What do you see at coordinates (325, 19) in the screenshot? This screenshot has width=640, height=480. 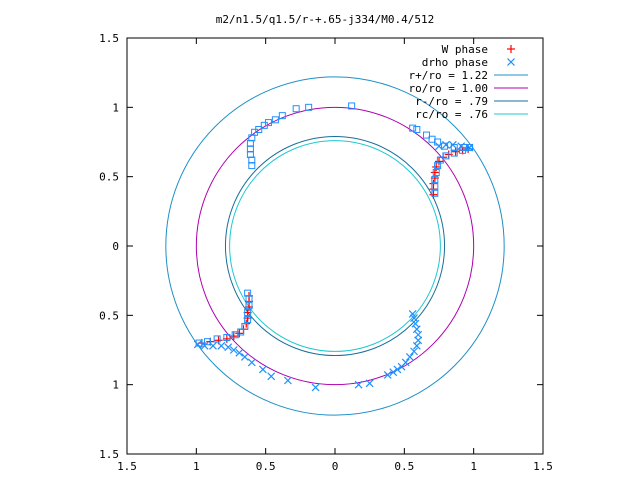 I see `chart-title: m2/n1.5/q1.5/r-+.65-j334/M0.4/512` at bounding box center [325, 19].